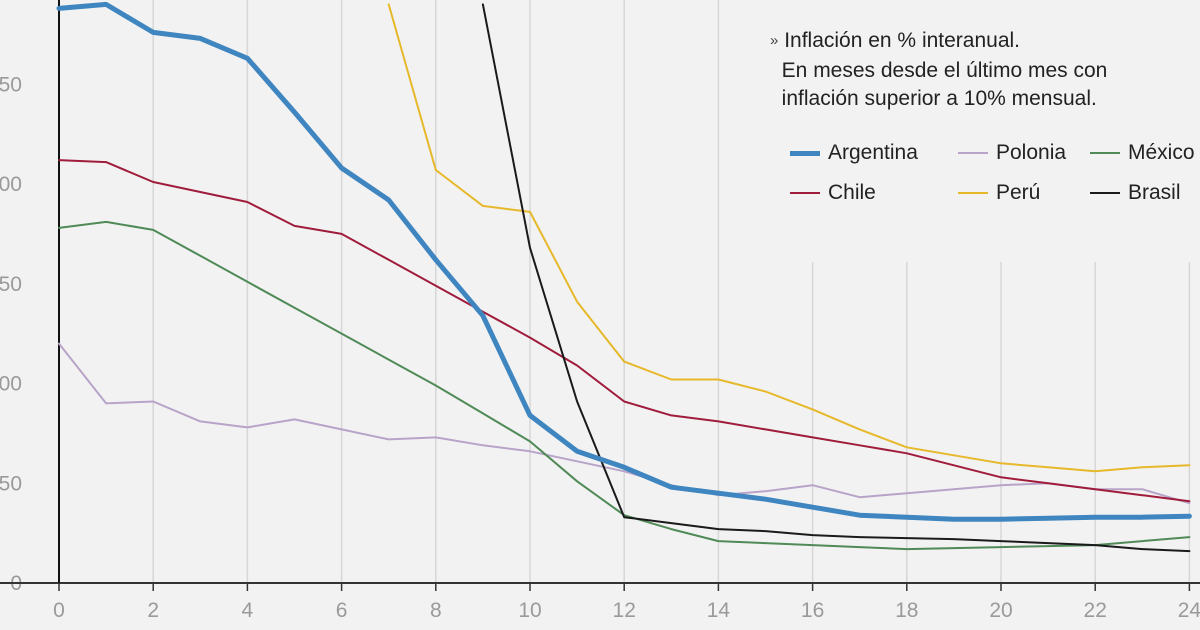 This screenshot has width=1200, height=630. I want to click on legend-label: Brasil, so click(1154, 192).